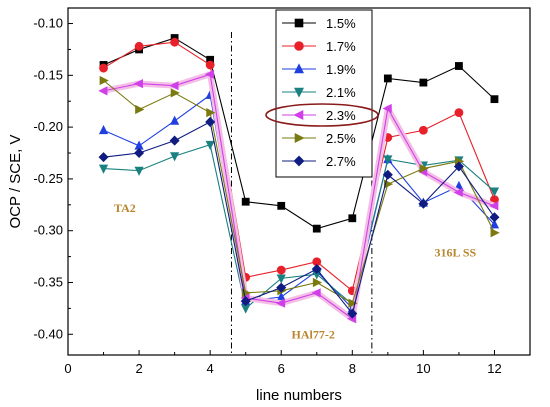  What do you see at coordinates (48, 126) in the screenshot?
I see `y-tick-label: -0.20` at bounding box center [48, 126].